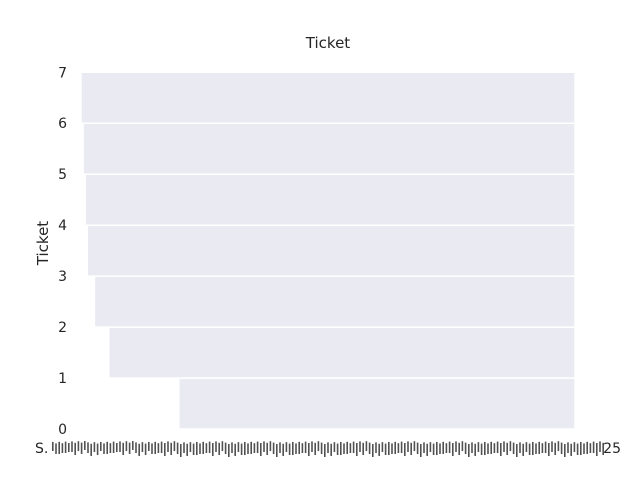 This screenshot has height=480, width=640. What do you see at coordinates (62, 251) in the screenshot?
I see `y-axis-ticks: 0 1 2 3 4 5 6 7` at bounding box center [62, 251].